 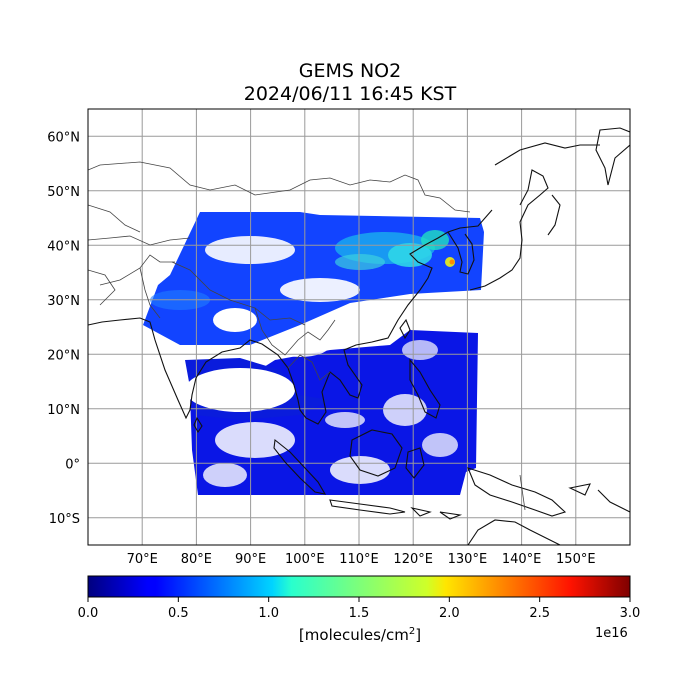 I want to click on colorbar-ticks: 0.0 0.5 1.0 1.5 2.0 2.5 3.0, so click(x=359, y=609).